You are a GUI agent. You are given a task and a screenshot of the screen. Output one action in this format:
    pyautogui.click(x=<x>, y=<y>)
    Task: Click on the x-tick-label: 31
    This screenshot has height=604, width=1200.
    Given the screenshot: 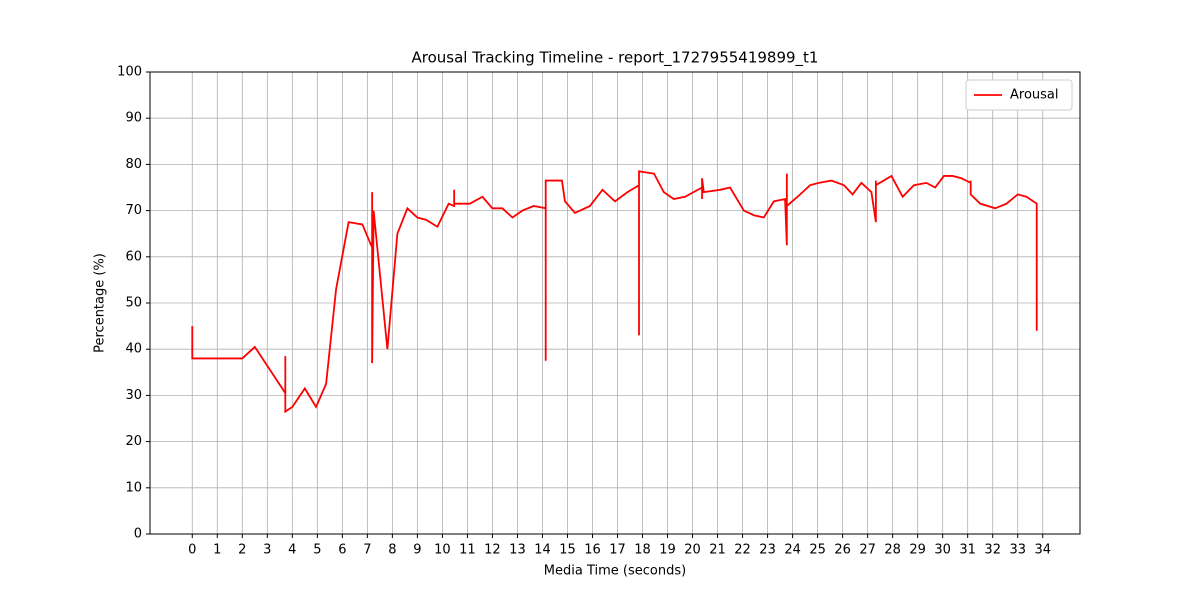 What is the action you would take?
    pyautogui.click(x=967, y=550)
    